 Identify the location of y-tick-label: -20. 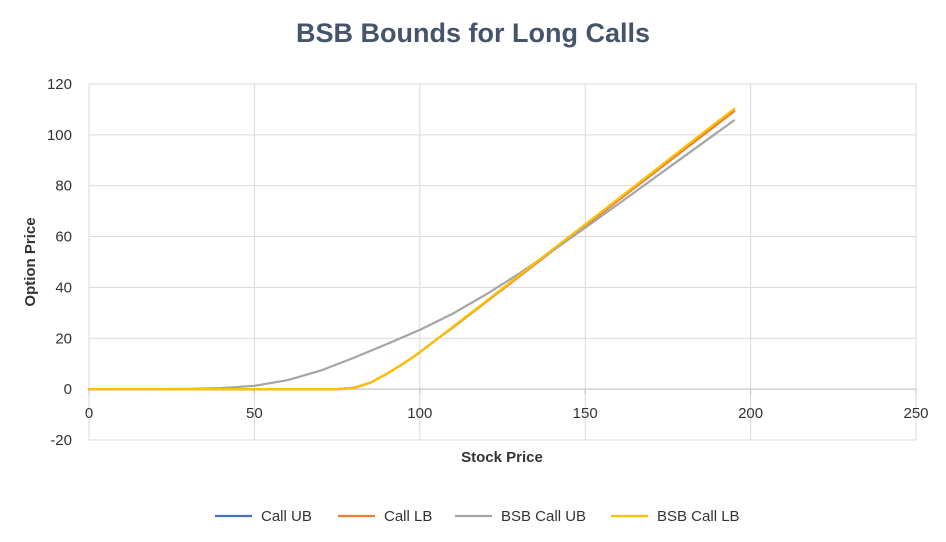
(61, 440).